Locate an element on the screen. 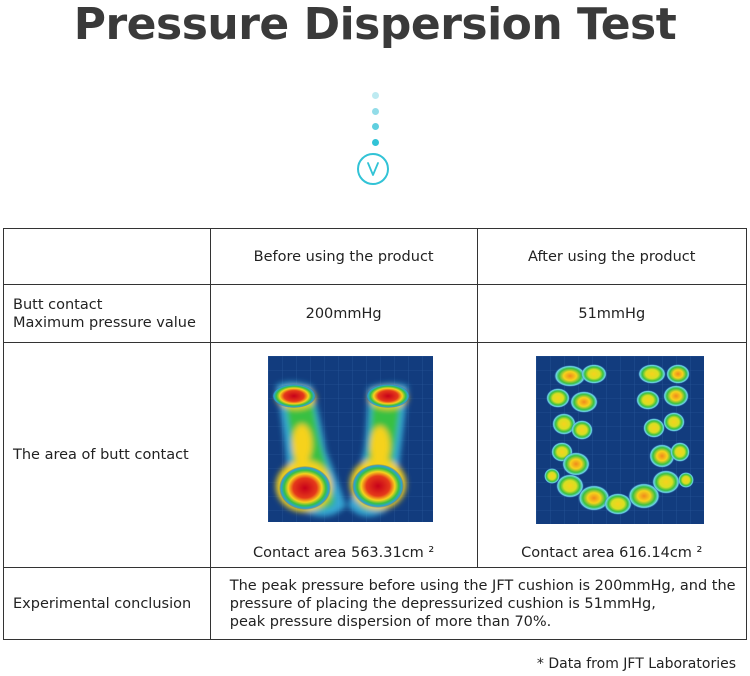 Image resolution: width=750 pixels, height=676 pixels. before-contact-area: Contact area 563.31cm ² is located at coordinates (344, 553).